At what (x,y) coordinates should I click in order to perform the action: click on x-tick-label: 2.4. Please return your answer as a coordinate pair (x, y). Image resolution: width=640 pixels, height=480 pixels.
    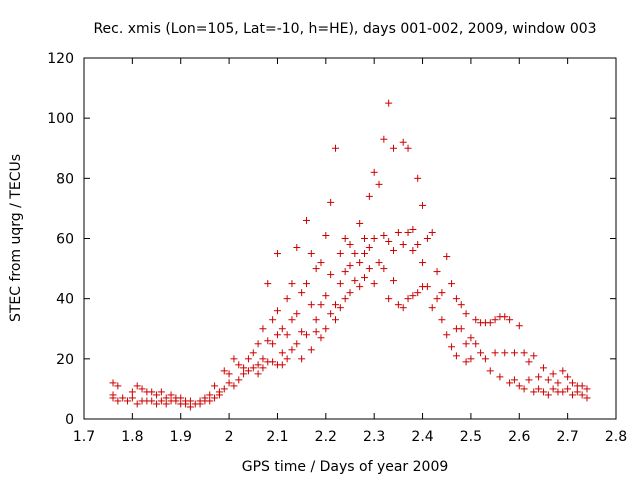
    Looking at the image, I should click on (422, 437).